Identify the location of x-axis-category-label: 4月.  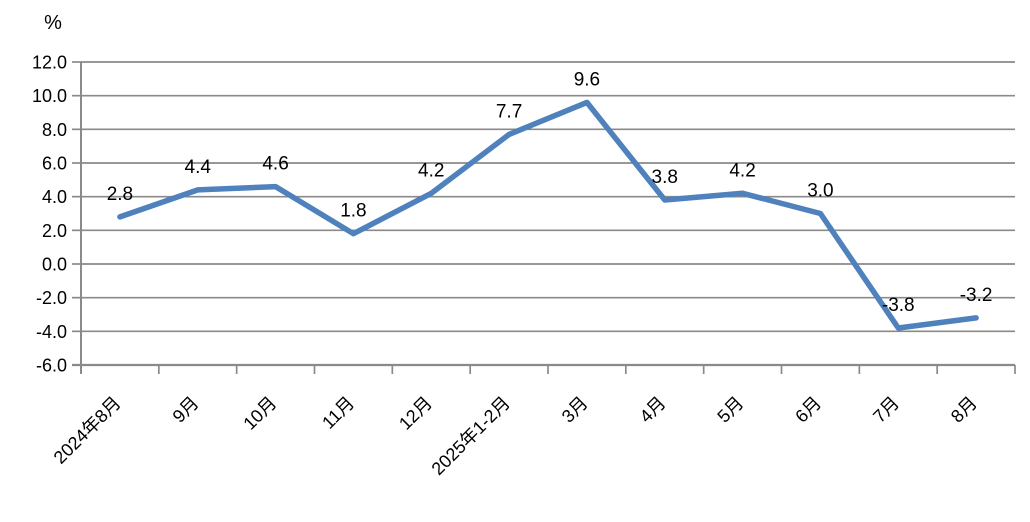
(653, 410).